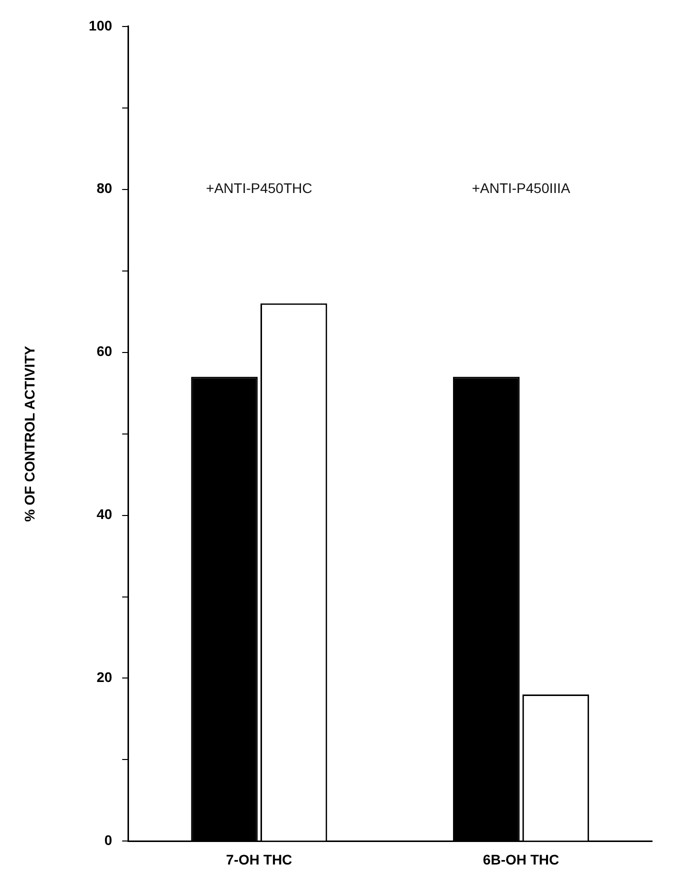 Image resolution: width=674 pixels, height=884 pixels. Describe the element at coordinates (104, 351) in the screenshot. I see `y-tick-label: 60` at that location.